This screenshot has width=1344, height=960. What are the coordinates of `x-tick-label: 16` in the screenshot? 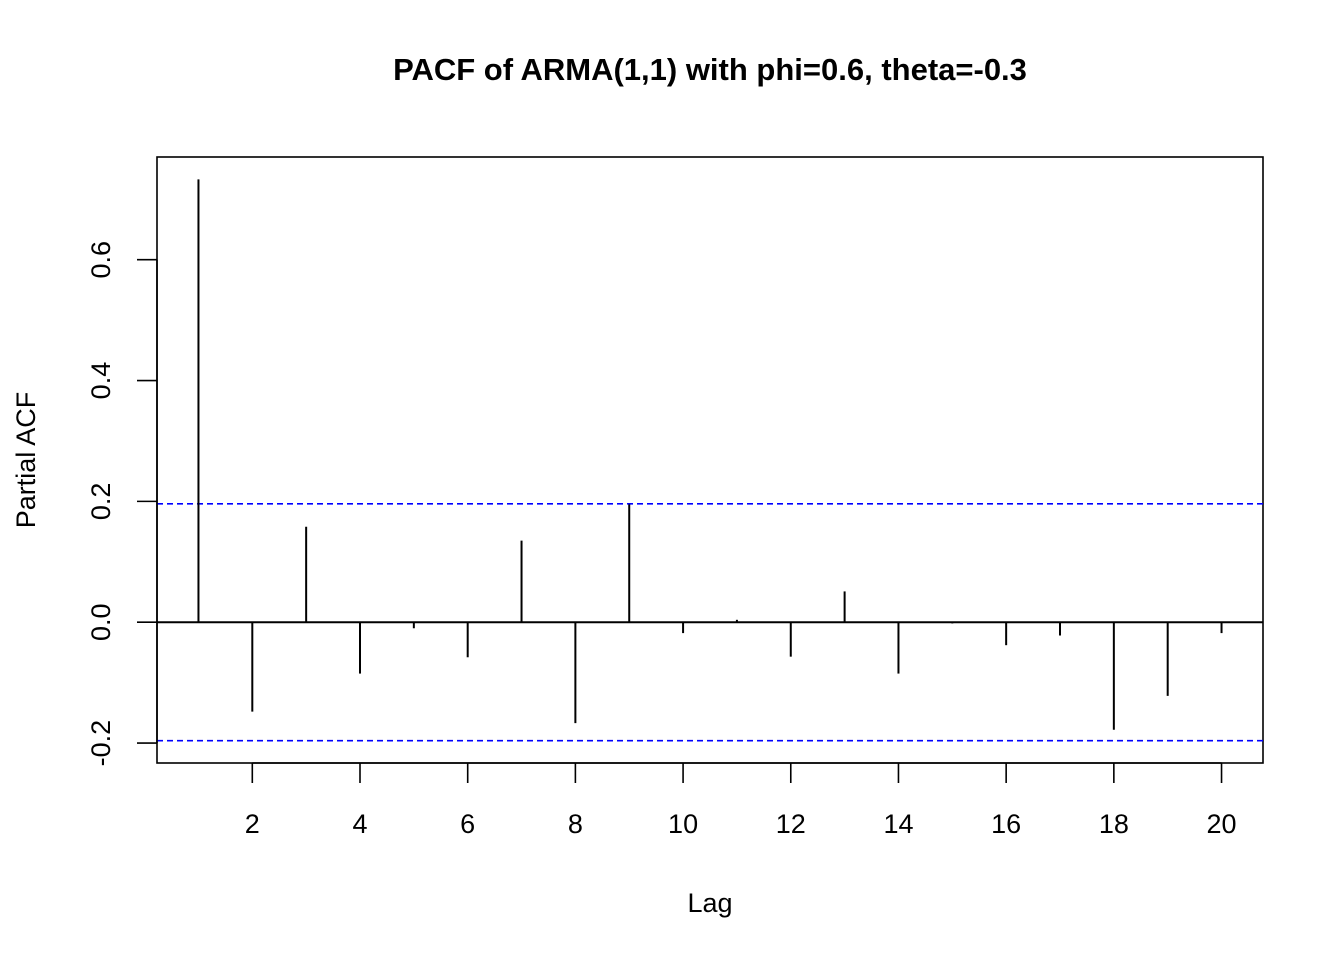 It's located at (1006, 824).